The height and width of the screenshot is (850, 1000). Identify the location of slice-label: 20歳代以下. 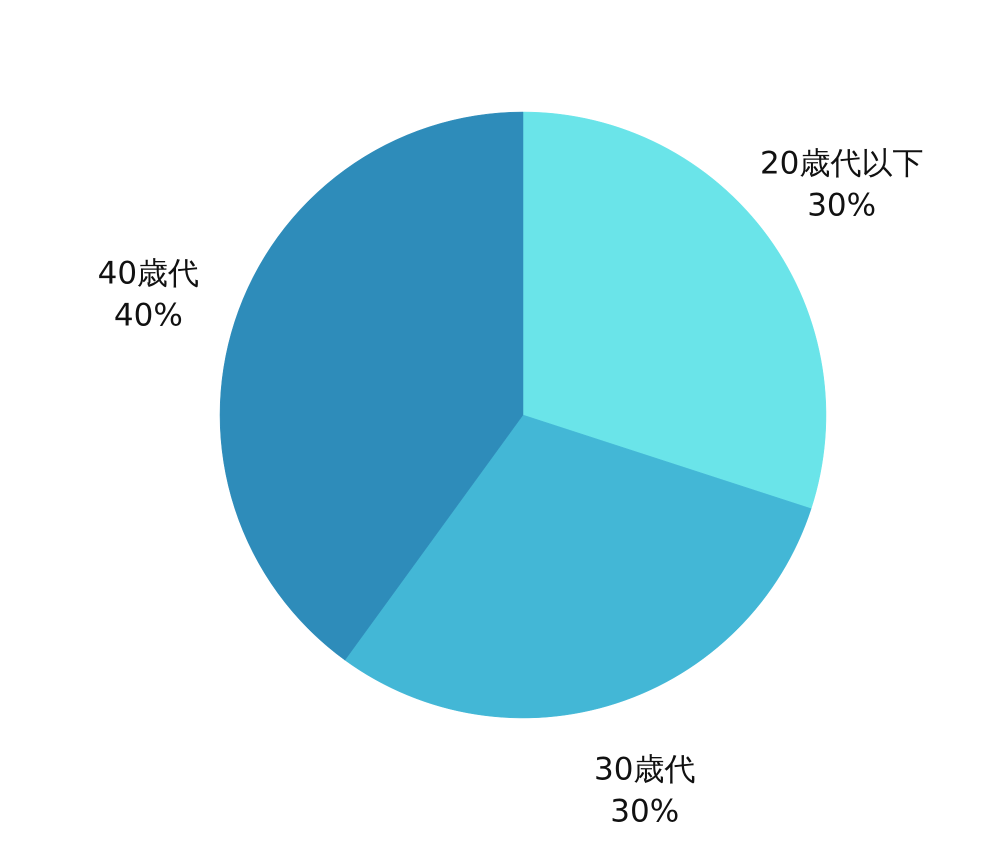
(842, 163).